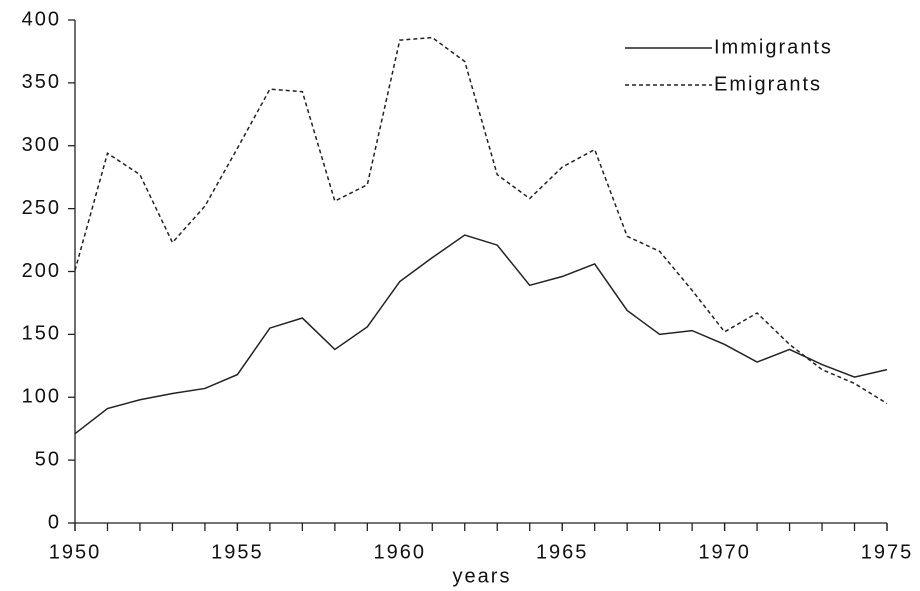  What do you see at coordinates (41, 271) in the screenshot?
I see `y-tick-label: 200` at bounding box center [41, 271].